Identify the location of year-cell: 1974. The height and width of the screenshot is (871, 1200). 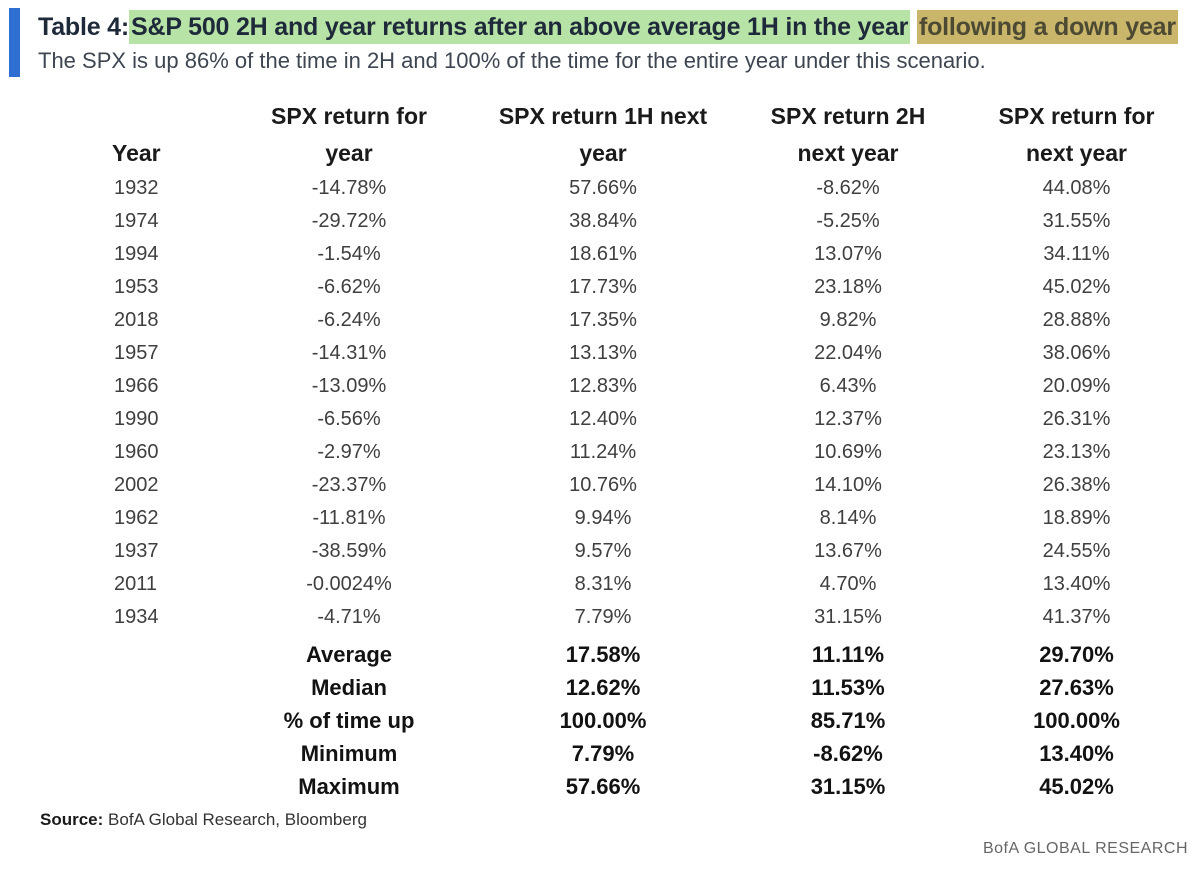
(136, 221).